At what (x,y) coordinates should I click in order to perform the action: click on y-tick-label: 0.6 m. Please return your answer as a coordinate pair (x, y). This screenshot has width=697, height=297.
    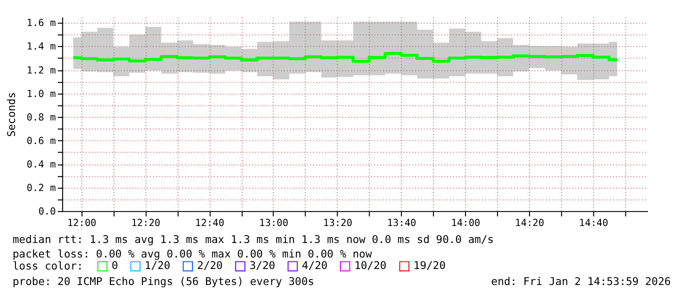
    Looking at the image, I should click on (41, 141).